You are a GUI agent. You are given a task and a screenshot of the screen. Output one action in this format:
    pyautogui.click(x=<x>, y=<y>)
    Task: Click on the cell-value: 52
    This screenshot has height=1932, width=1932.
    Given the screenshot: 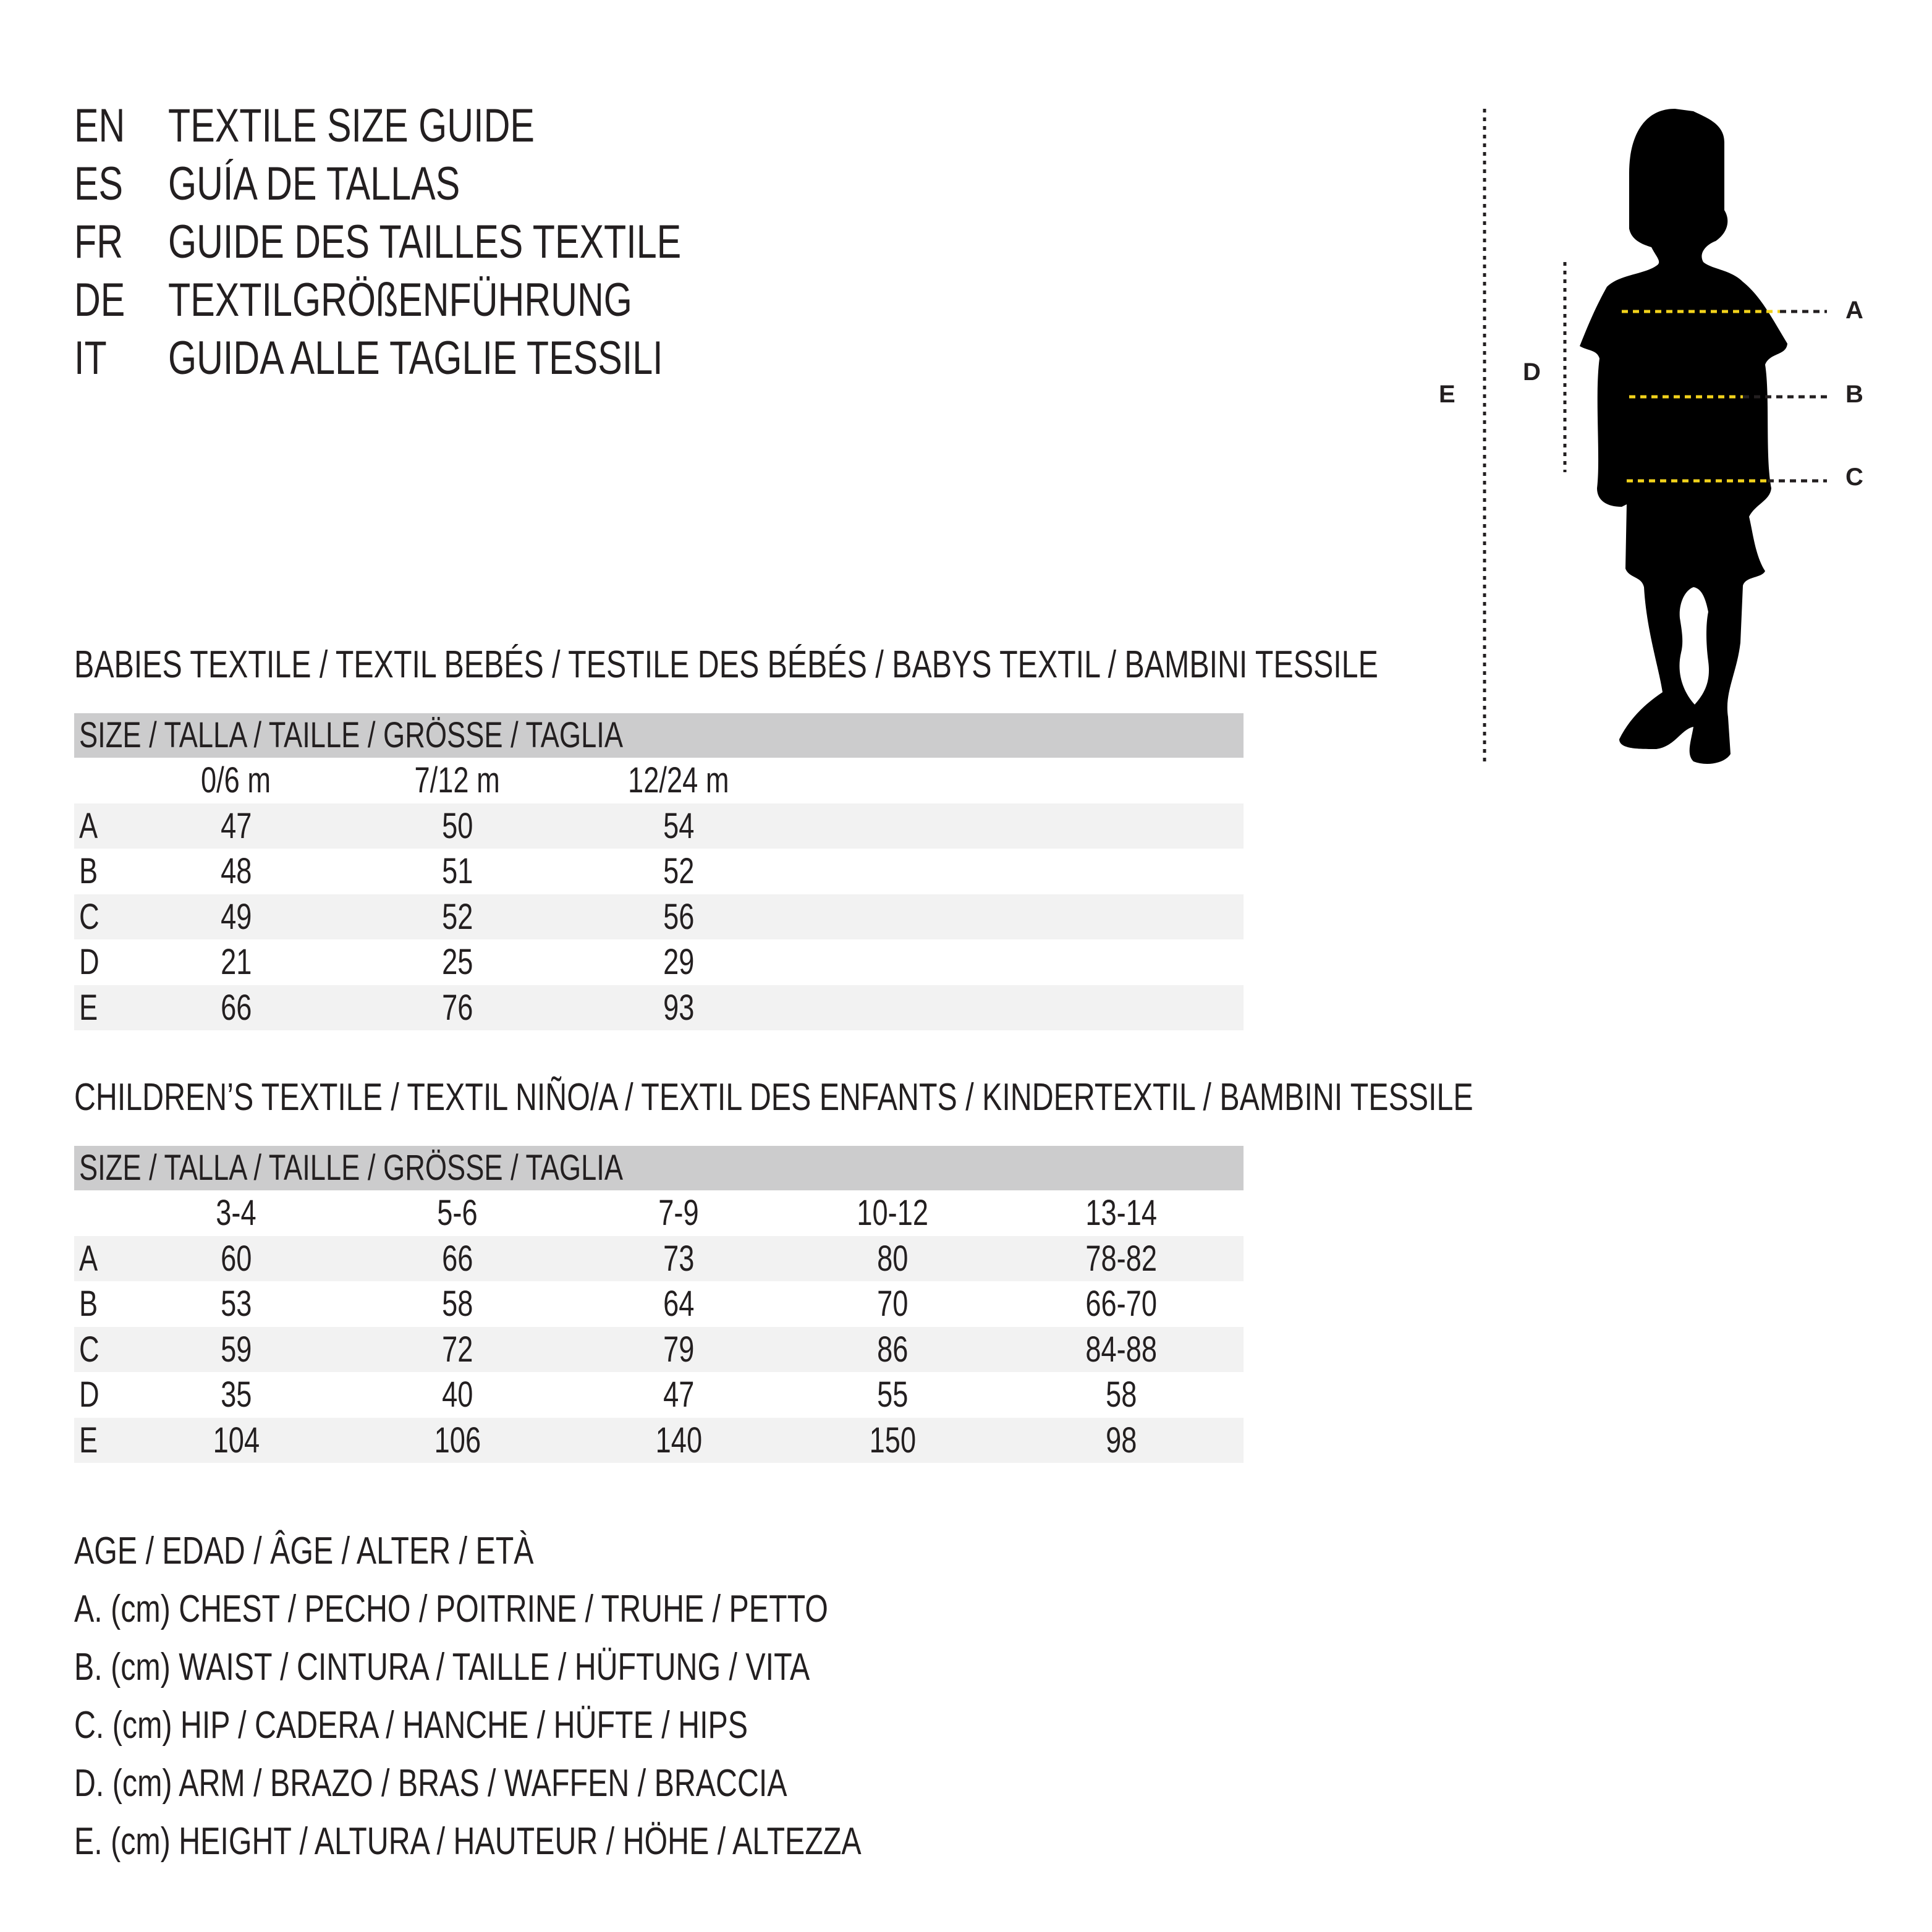 What is the action you would take?
    pyautogui.click(x=457, y=916)
    